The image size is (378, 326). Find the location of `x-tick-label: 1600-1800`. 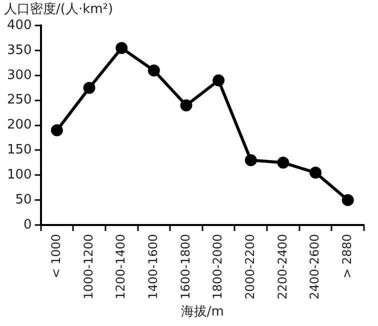

x-tick-label: 1600-1800 is located at coordinates (185, 267).